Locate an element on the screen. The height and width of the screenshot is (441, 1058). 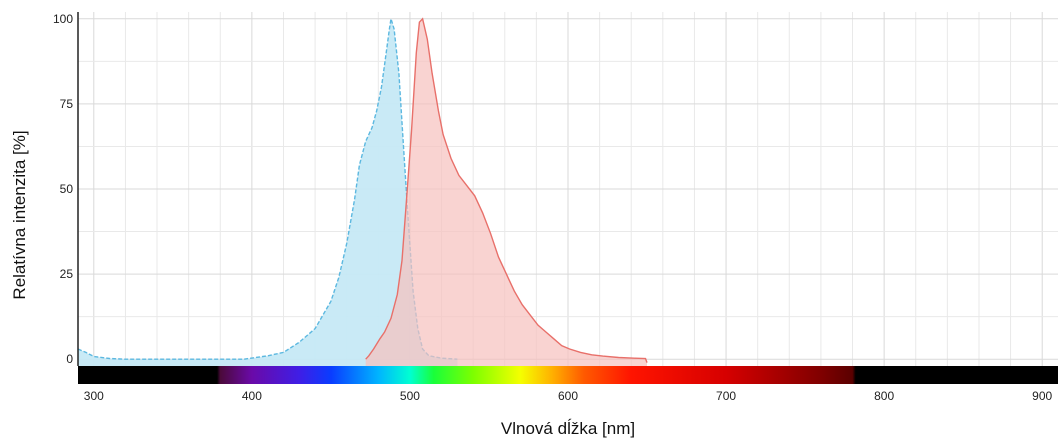
x-tick-label: 600 is located at coordinates (568, 396).